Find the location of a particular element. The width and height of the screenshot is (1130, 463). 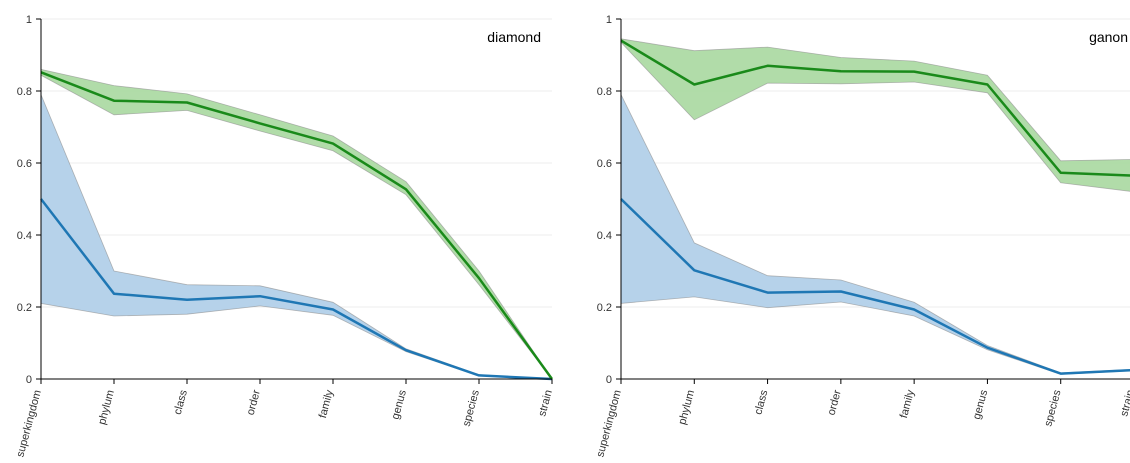

panel-title: ganon is located at coordinates (1108, 37).